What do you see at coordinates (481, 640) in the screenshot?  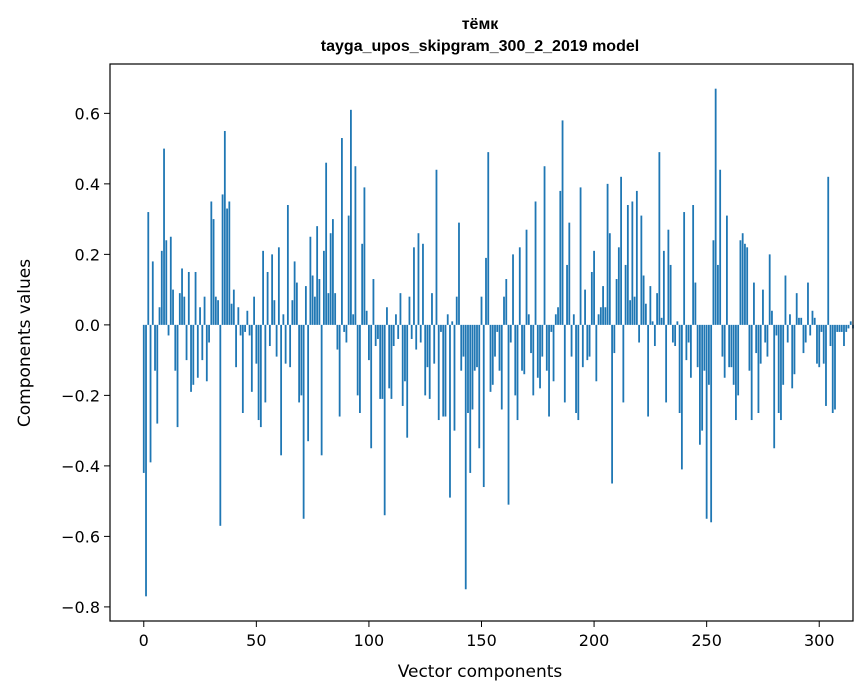 I see `x-tick-label-3: 150` at bounding box center [481, 640].